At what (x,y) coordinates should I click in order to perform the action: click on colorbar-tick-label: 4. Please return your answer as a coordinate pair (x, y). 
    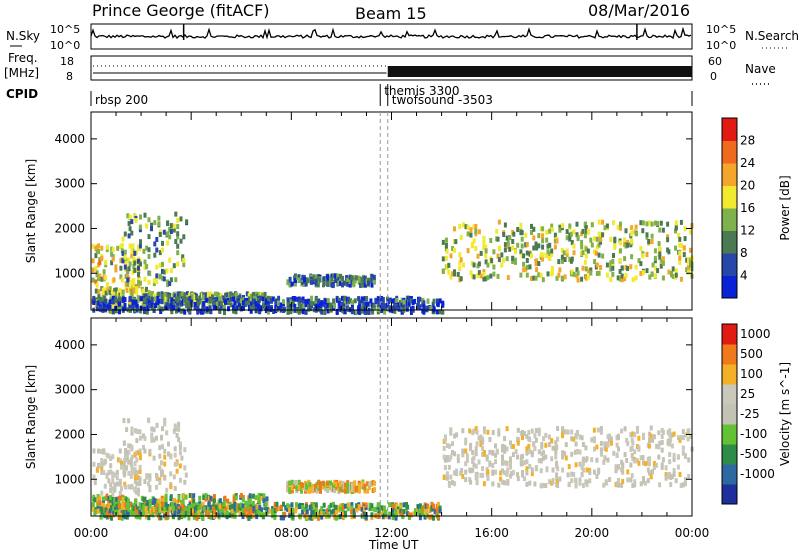
    Looking at the image, I should click on (744, 276).